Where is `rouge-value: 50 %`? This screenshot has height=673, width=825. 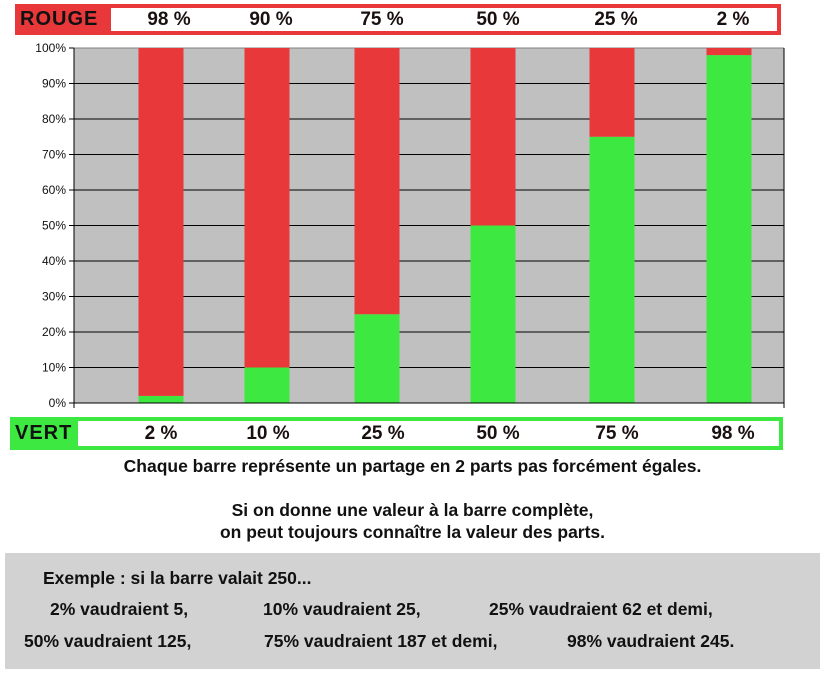 rouge-value: 50 % is located at coordinates (498, 19).